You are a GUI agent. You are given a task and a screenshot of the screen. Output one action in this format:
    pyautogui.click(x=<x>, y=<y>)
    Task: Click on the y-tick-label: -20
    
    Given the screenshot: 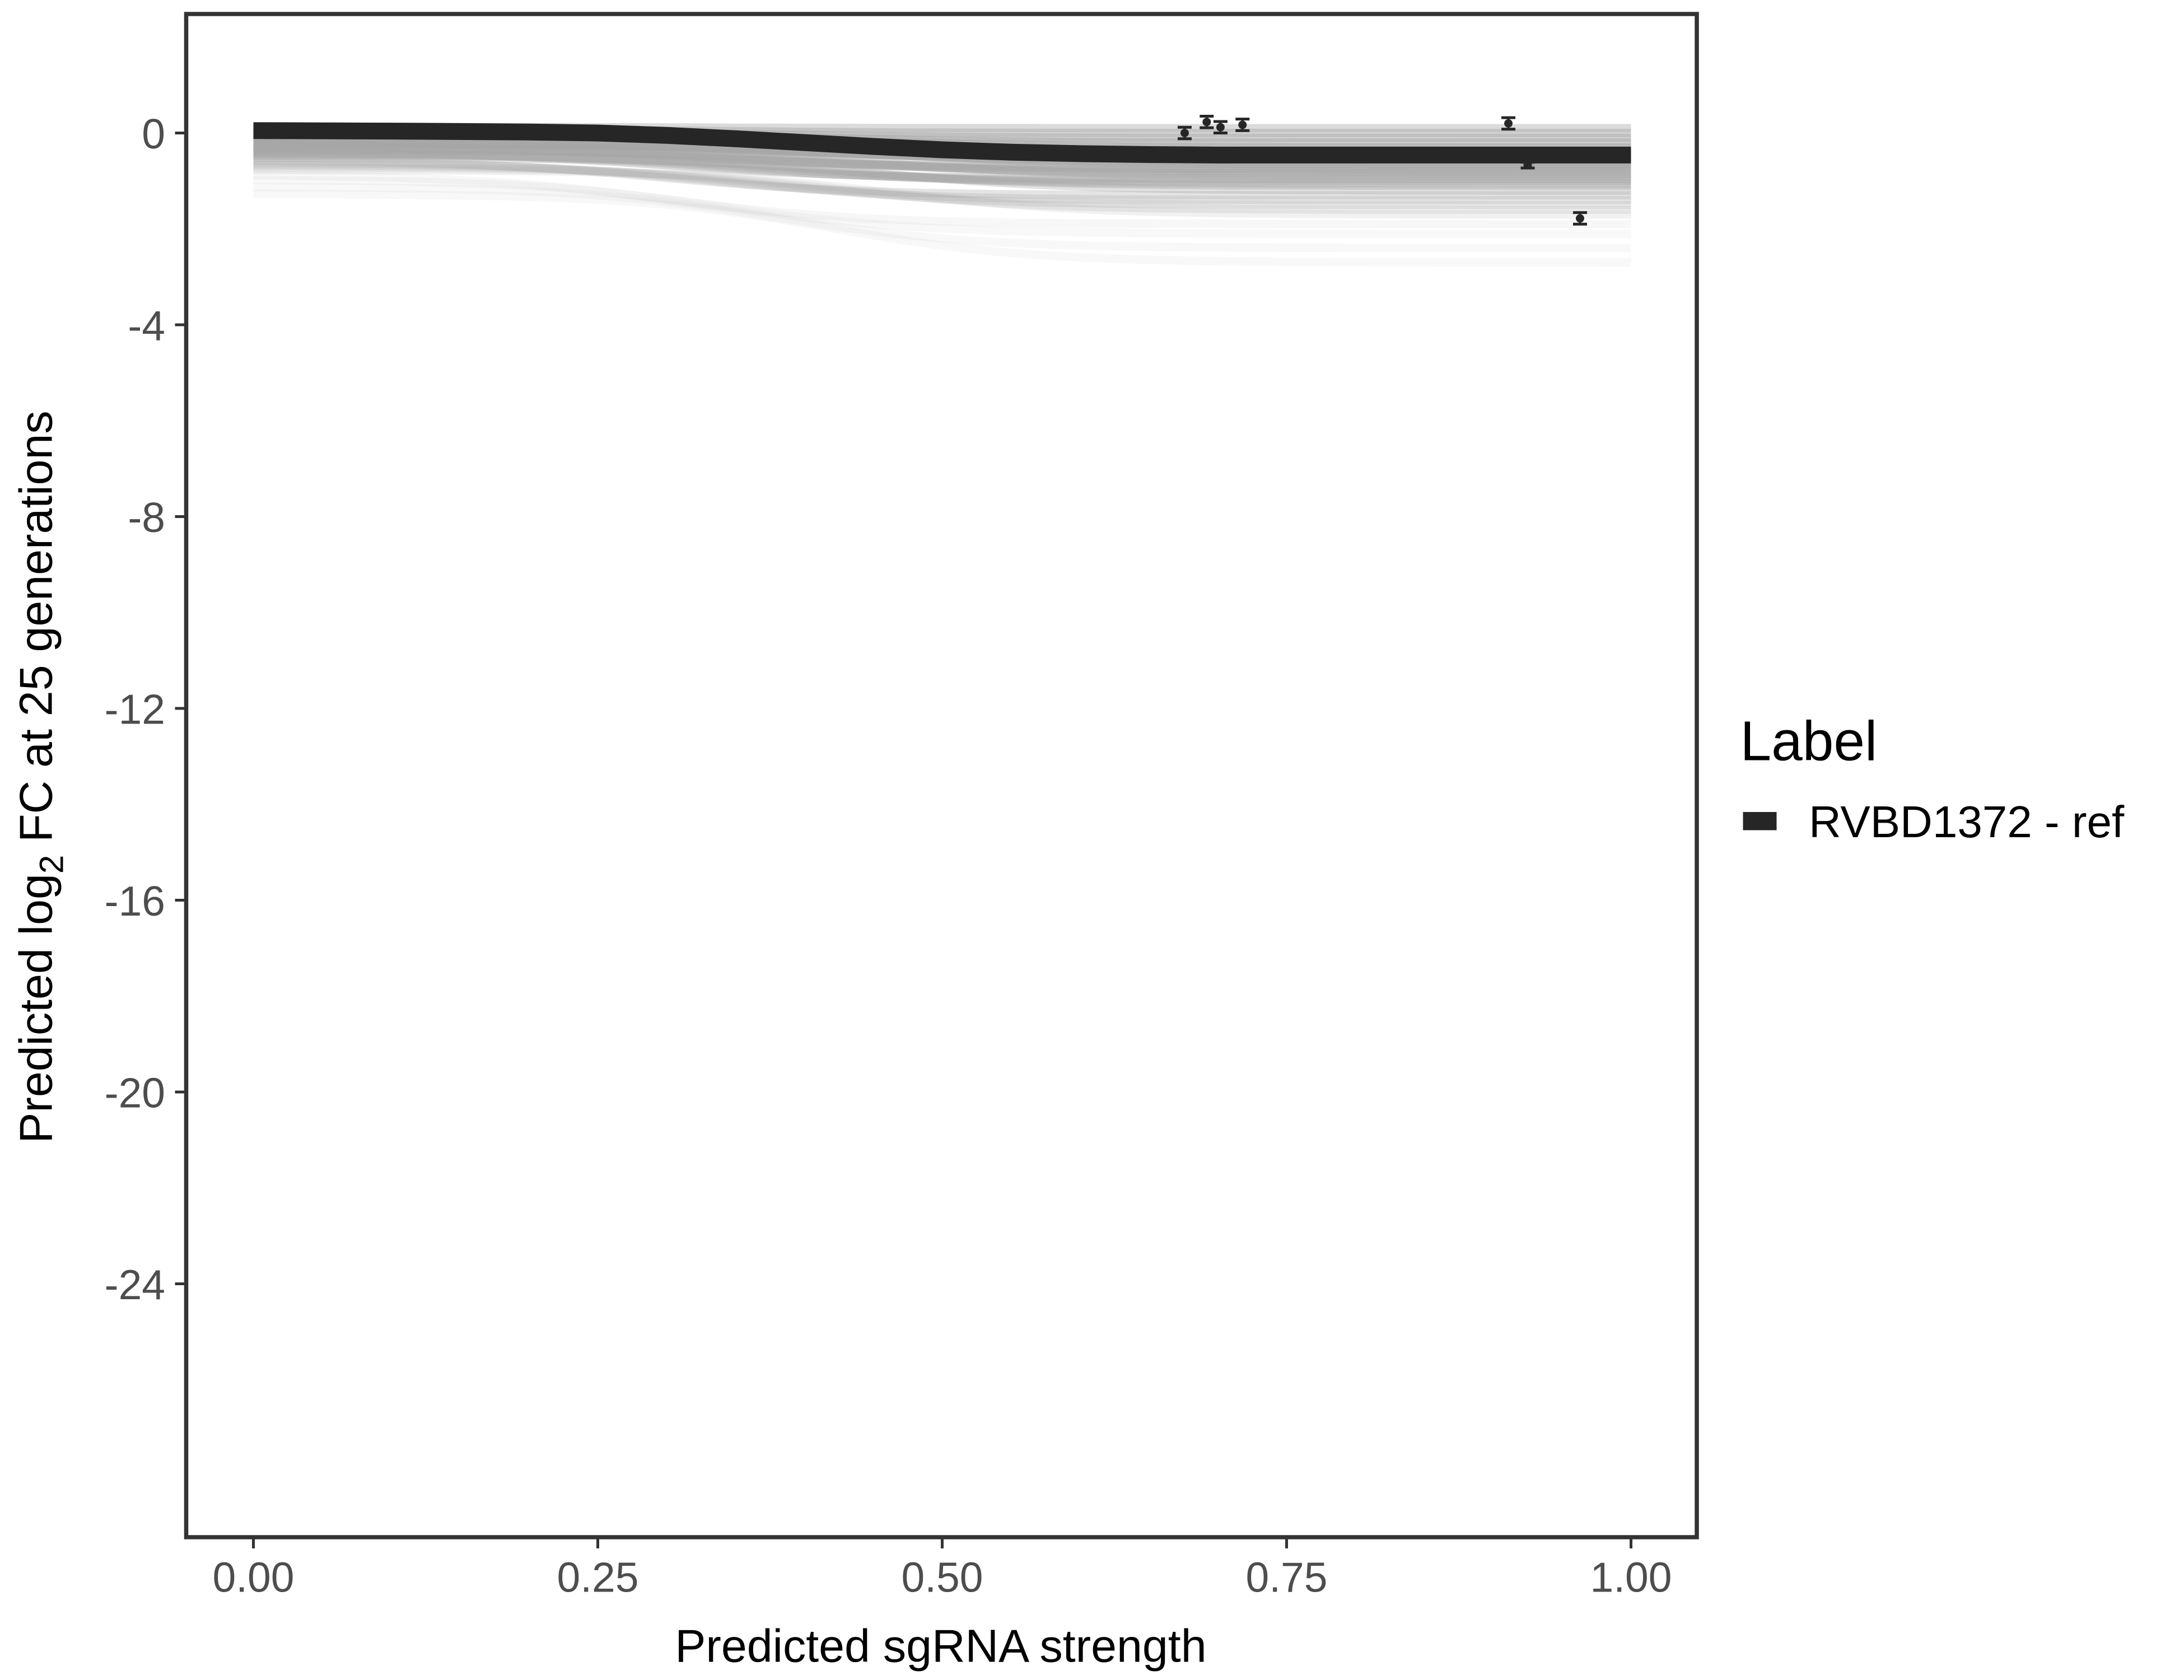 What is the action you would take?
    pyautogui.click(x=135, y=1094)
    